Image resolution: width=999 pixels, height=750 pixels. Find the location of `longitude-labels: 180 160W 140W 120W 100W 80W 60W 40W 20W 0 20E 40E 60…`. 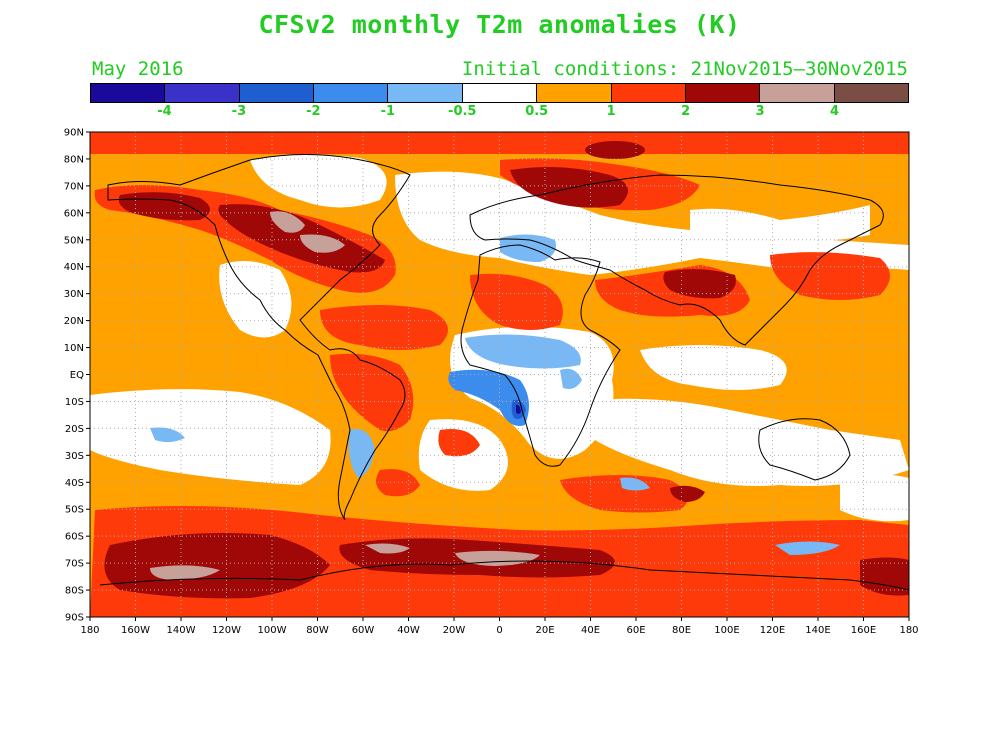

longitude-labels: 180 160W 140W 120W 100W 80W 60W 40W 20W 0 20E 40E 60… is located at coordinates (499, 626).